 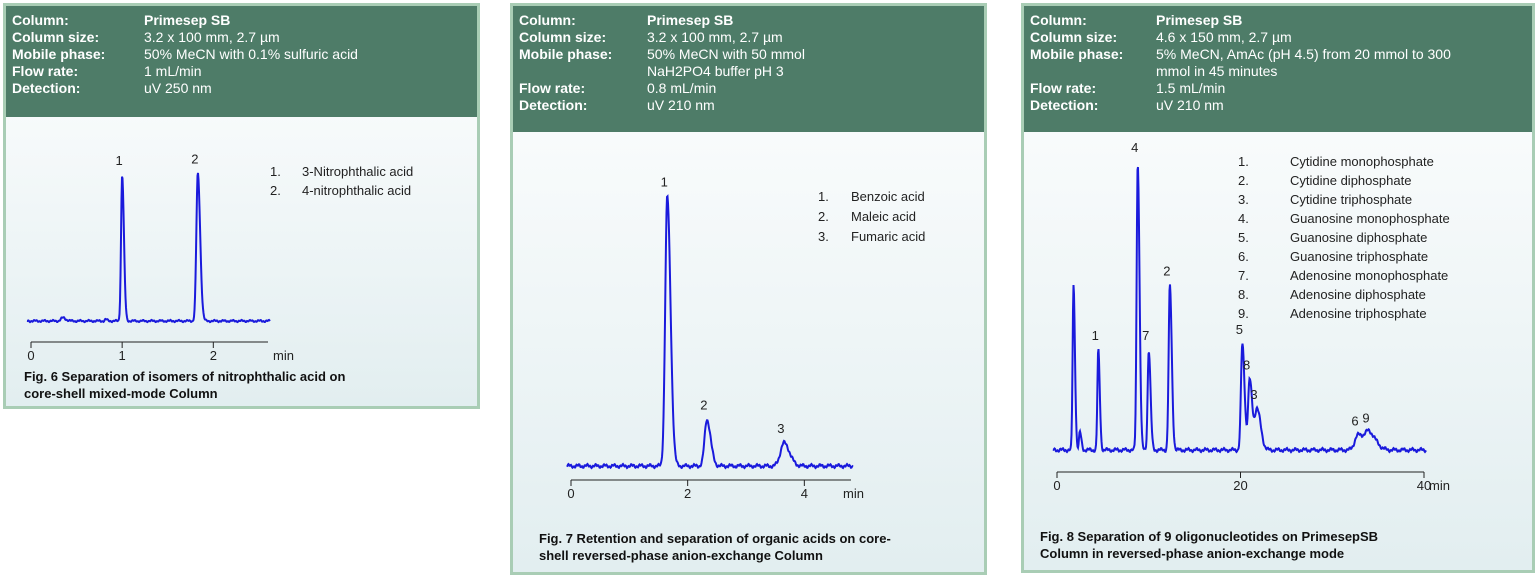 What do you see at coordinates (240, 71) in the screenshot?
I see `header-row: Flow rate: 1 mL/min` at bounding box center [240, 71].